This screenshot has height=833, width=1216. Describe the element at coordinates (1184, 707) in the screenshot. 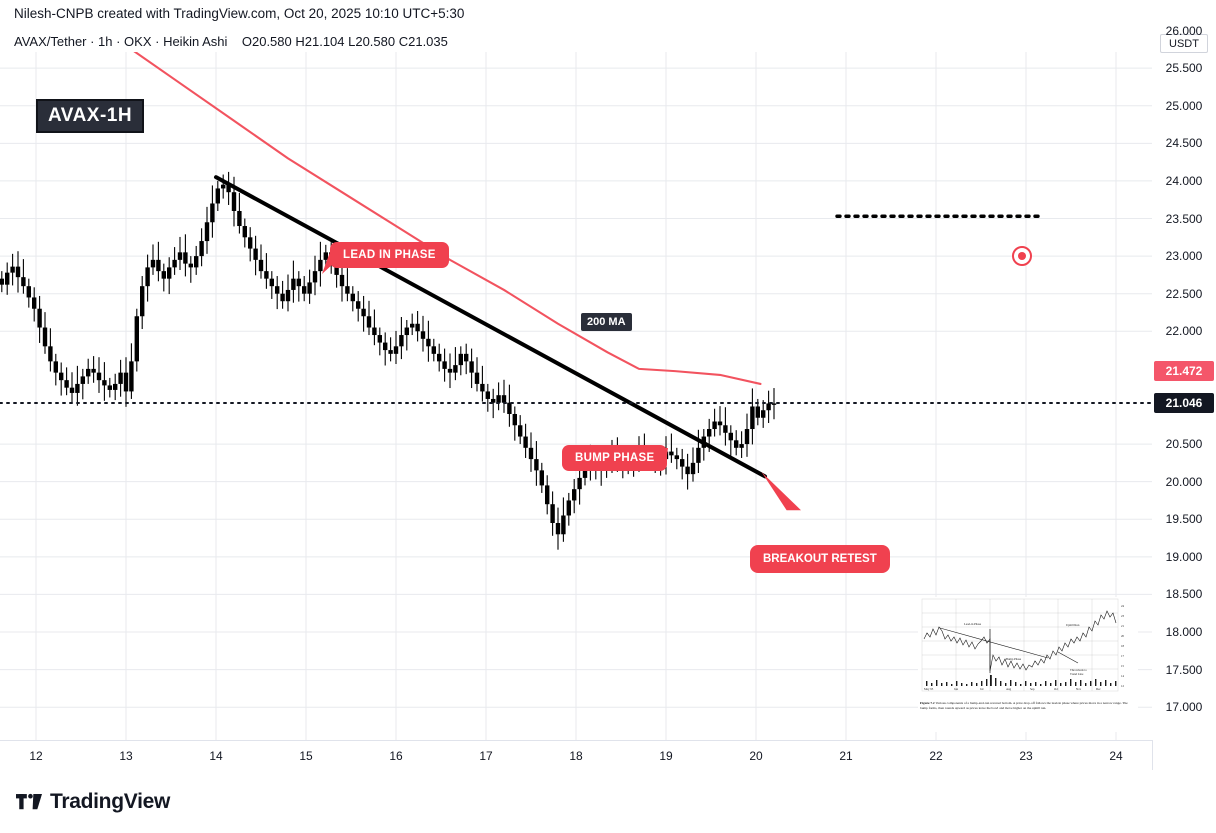

I see `price-tick-16: 17.000` at that location.